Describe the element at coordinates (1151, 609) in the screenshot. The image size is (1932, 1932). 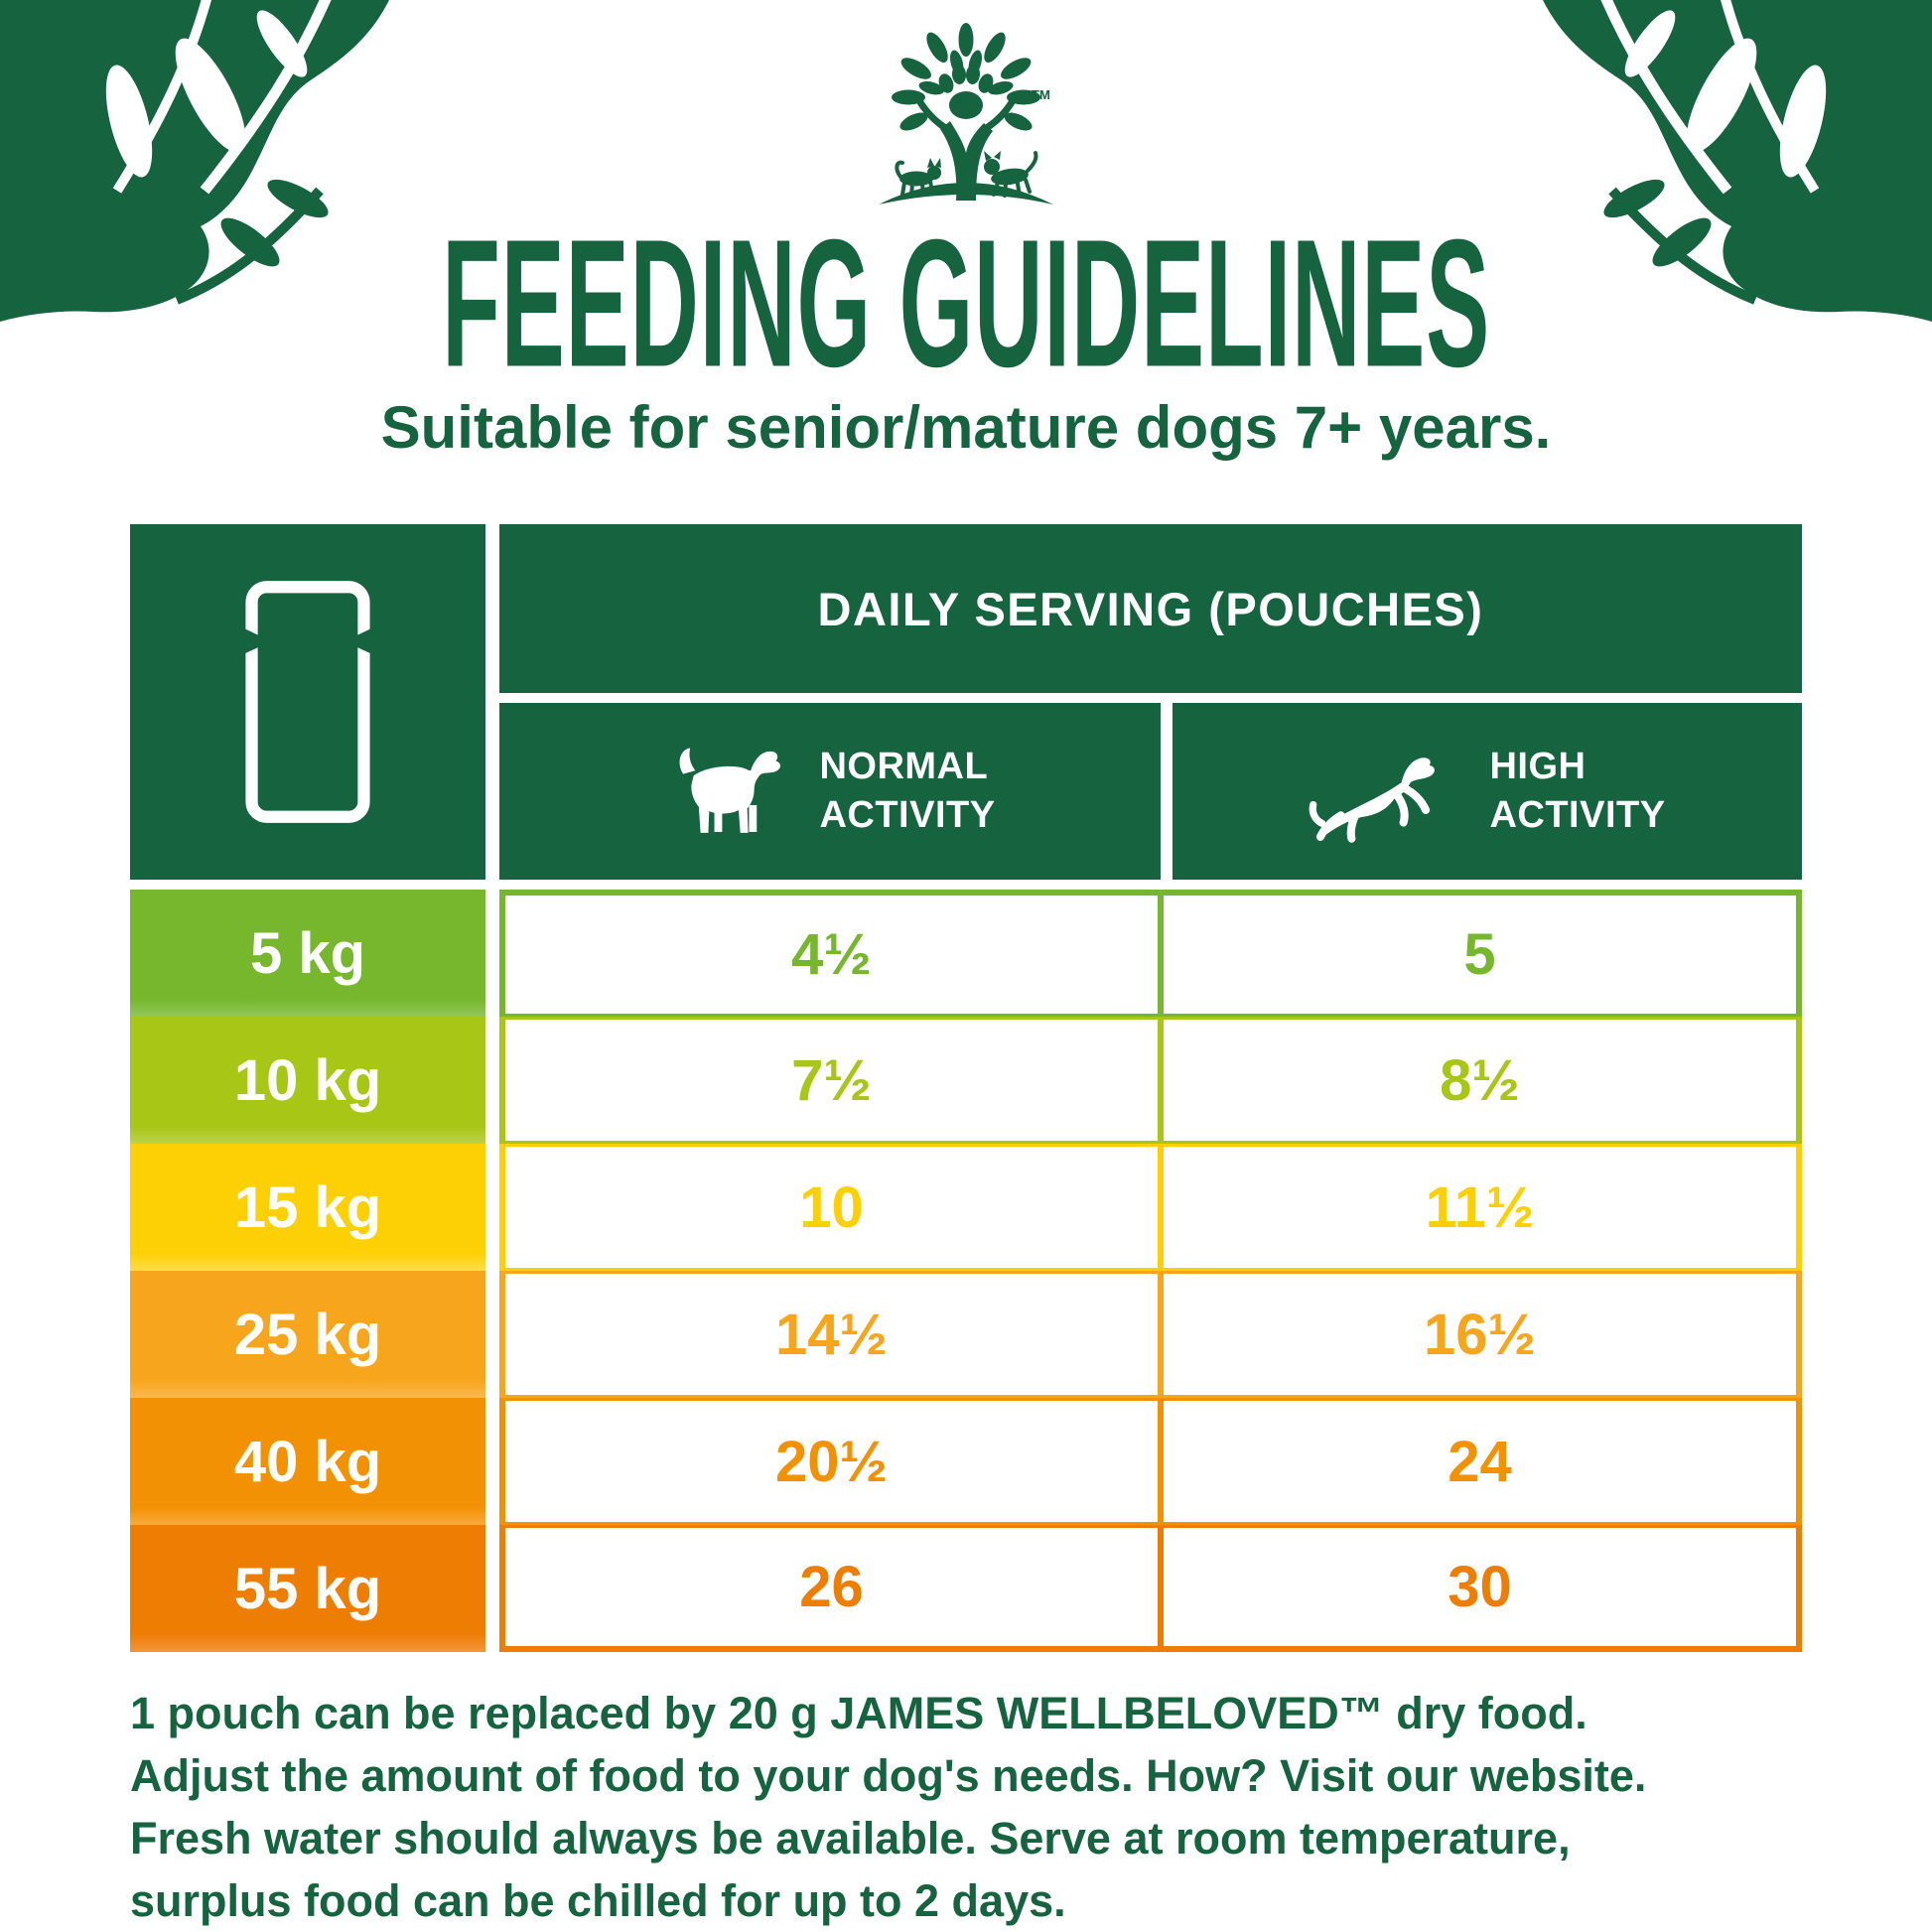
I see `daily-serving-header: DAILY SERVING (POUCHES)` at that location.